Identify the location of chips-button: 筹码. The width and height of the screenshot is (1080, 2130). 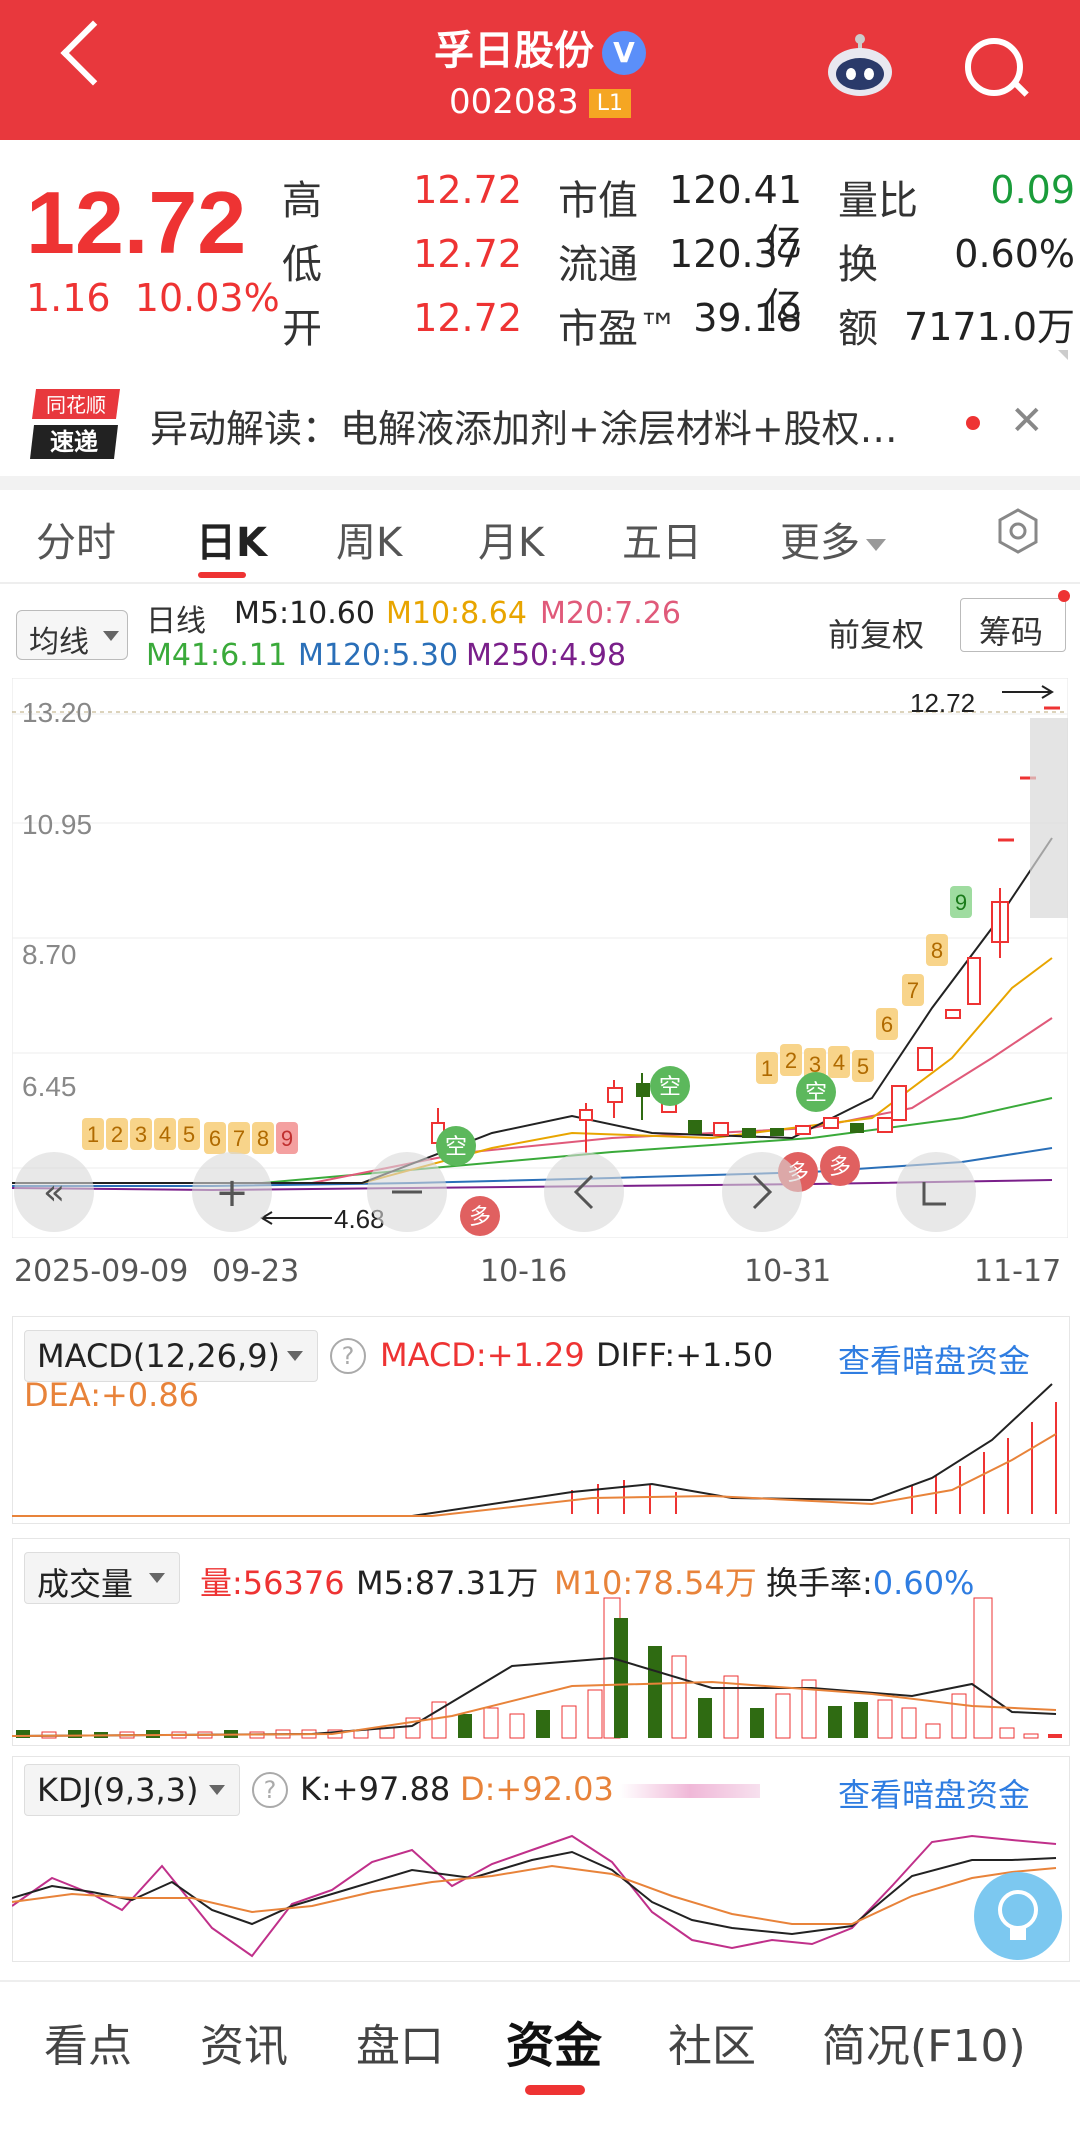
(1013, 625).